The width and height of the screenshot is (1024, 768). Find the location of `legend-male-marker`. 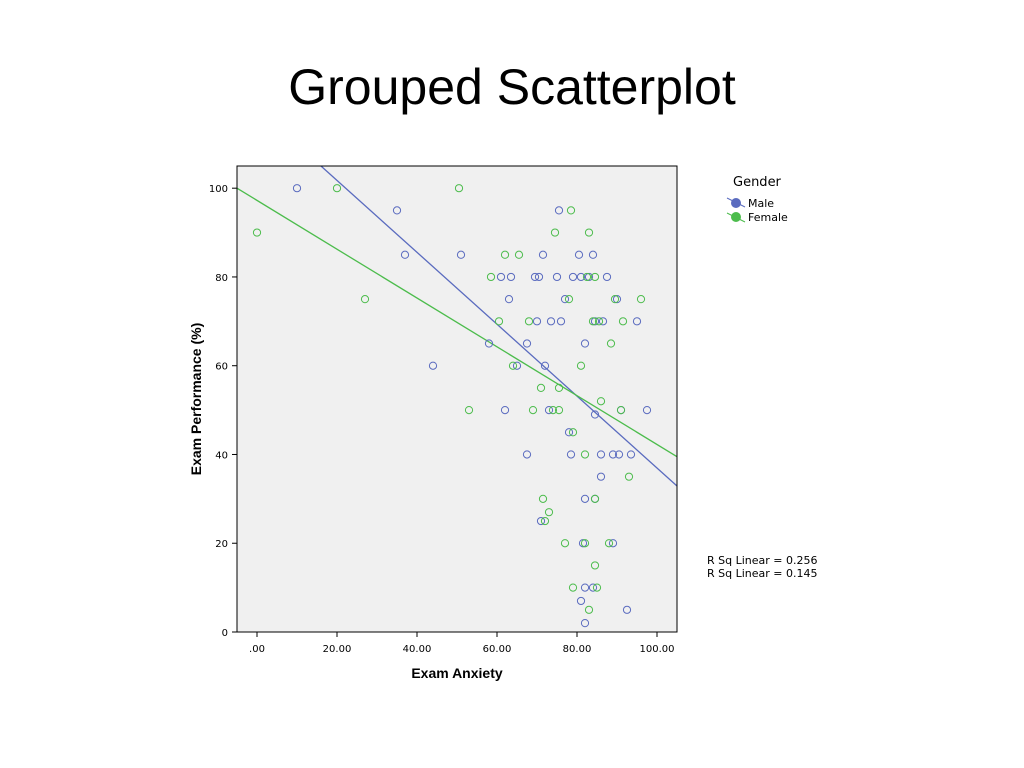

legend-male-marker is located at coordinates (736, 203).